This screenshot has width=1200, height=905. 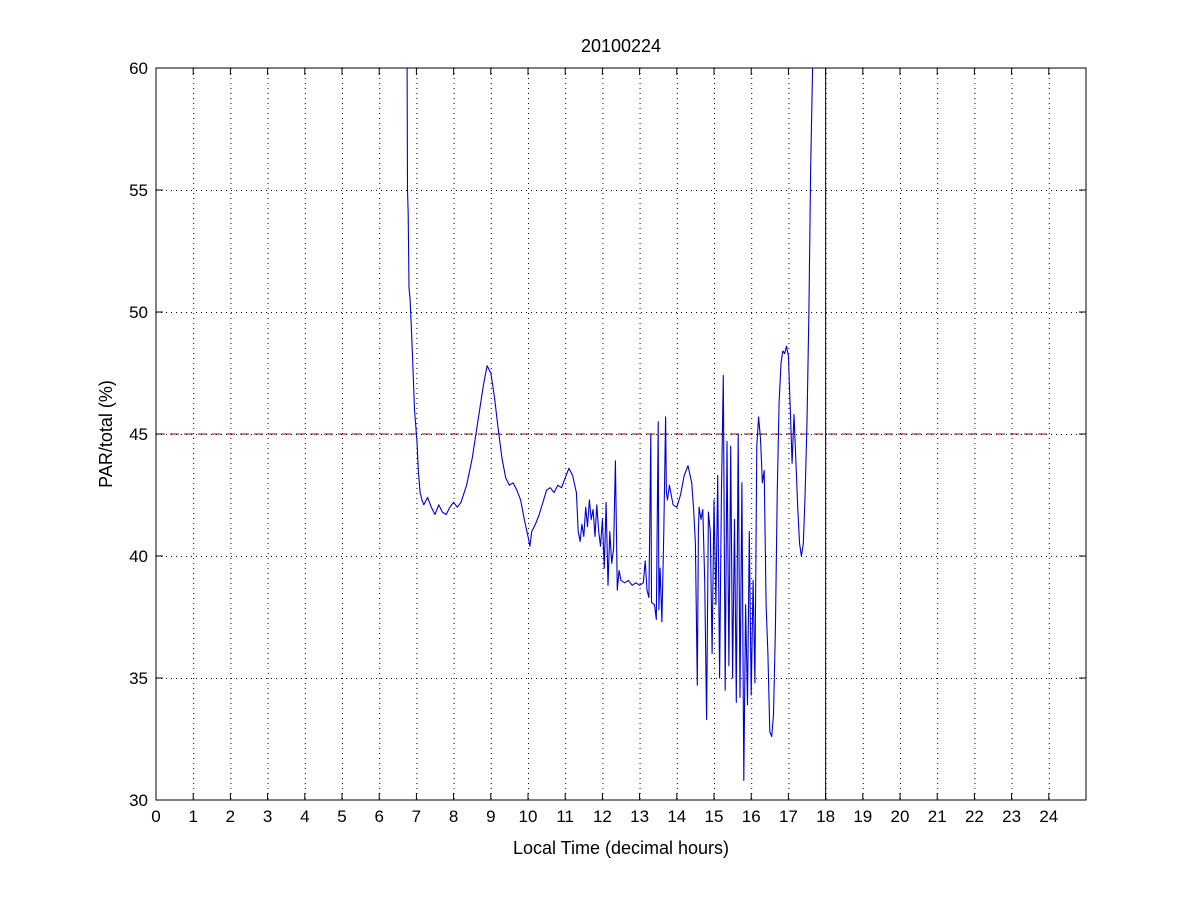 What do you see at coordinates (138, 556) in the screenshot?
I see `y-tick-label: 40` at bounding box center [138, 556].